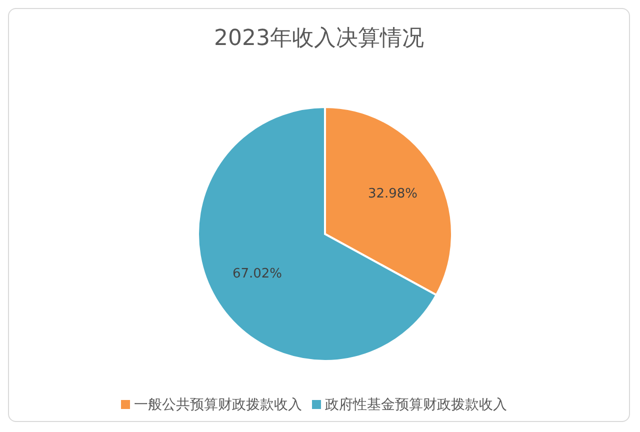  I want to click on data-label: 32.98%, so click(393, 194).